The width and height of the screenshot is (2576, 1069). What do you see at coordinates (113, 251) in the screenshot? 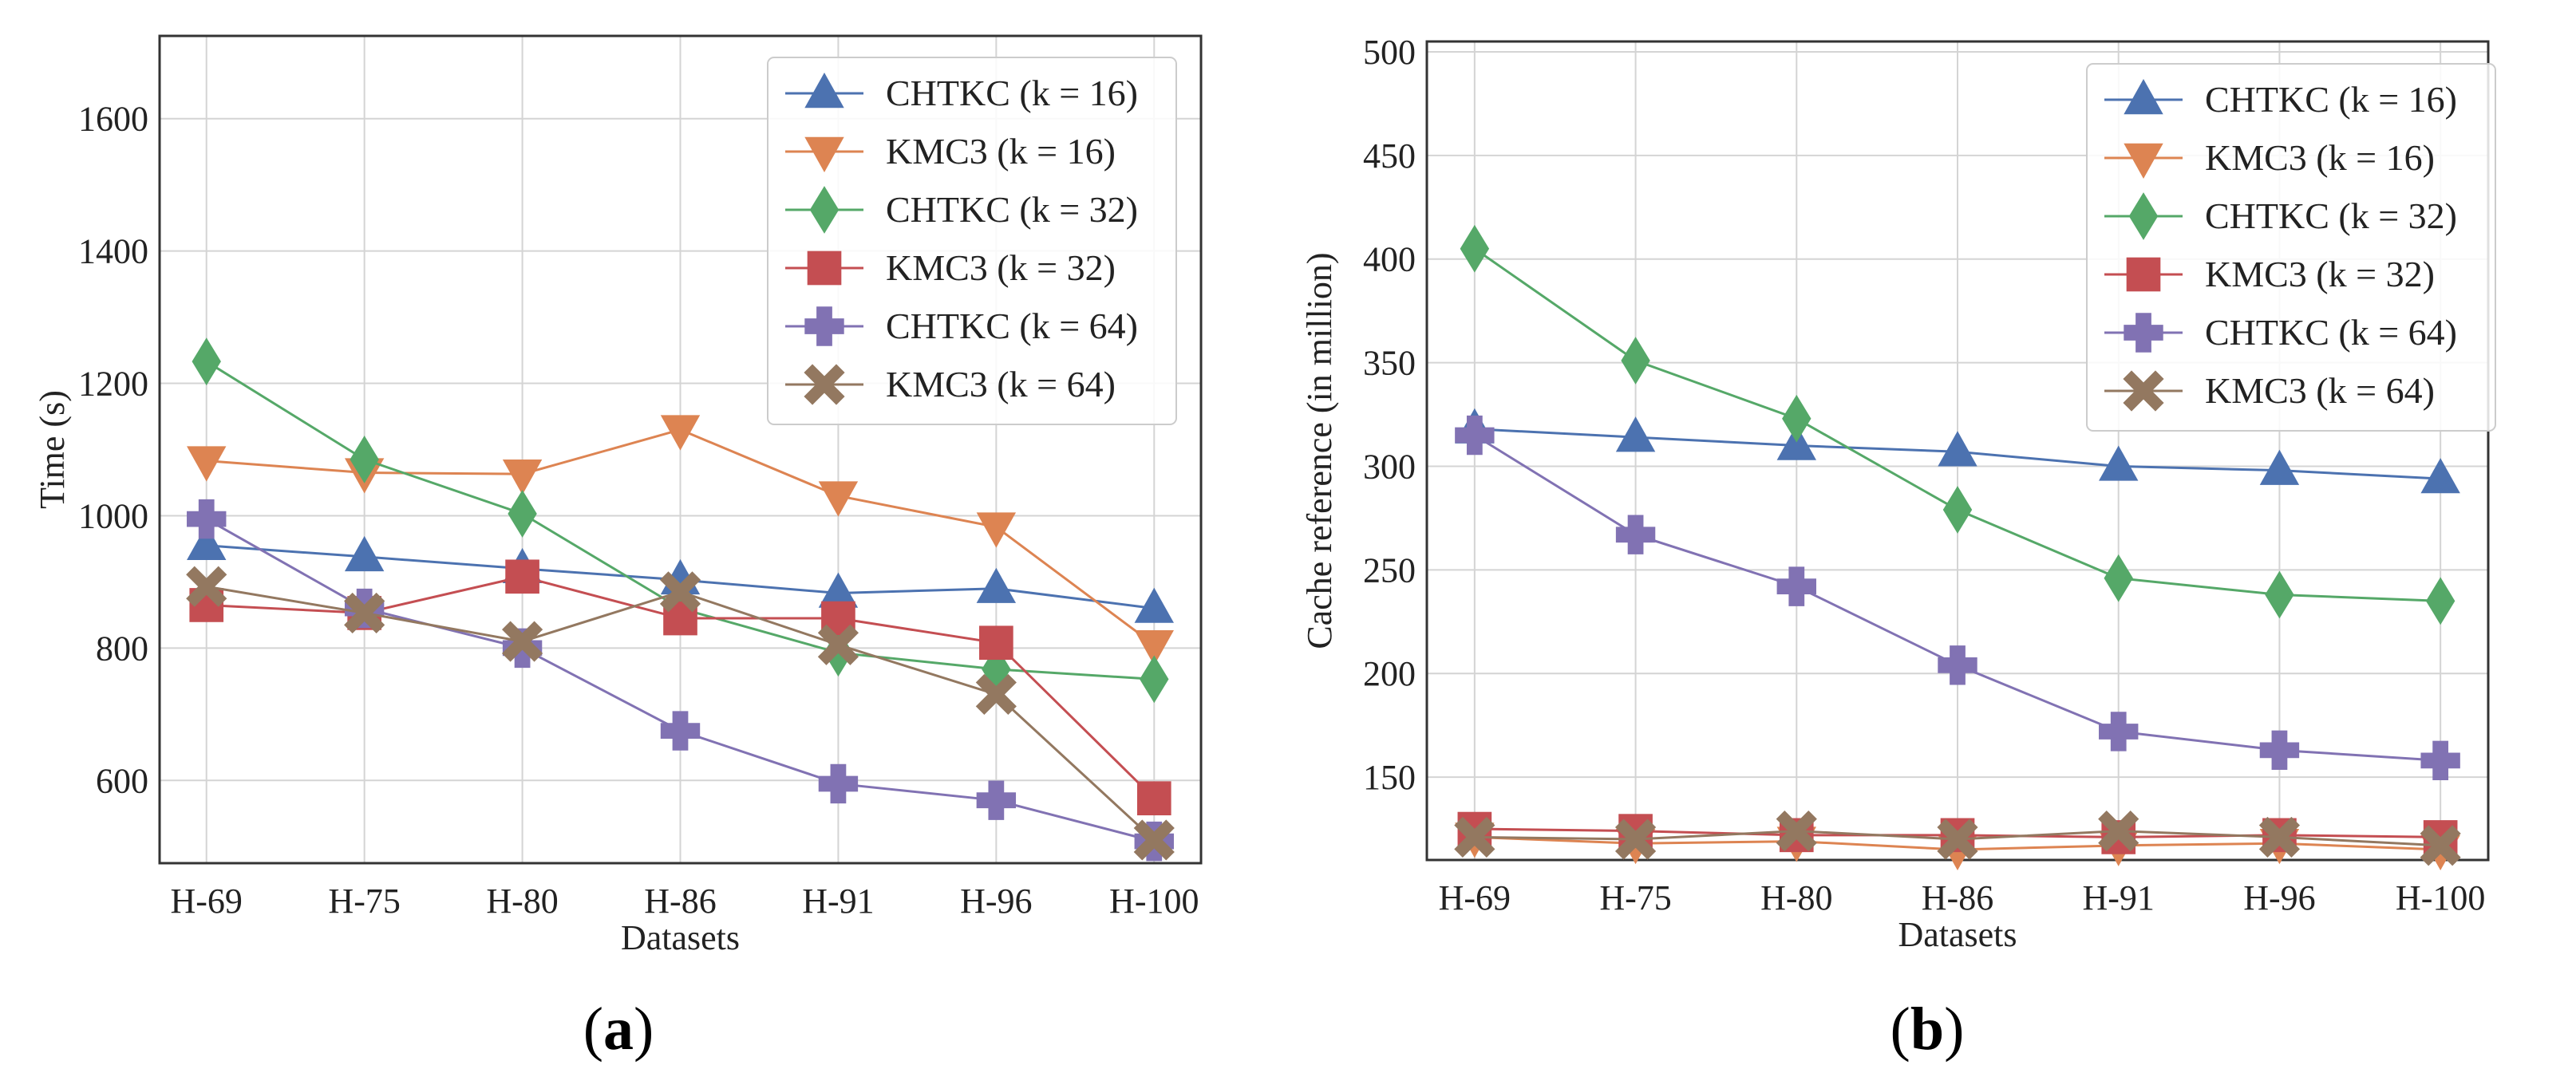
I see `y-tick-label: 1400` at bounding box center [113, 251].